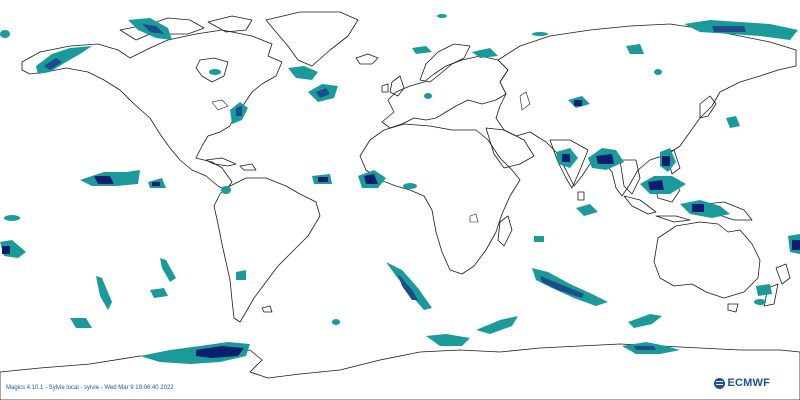 This screenshot has height=400, width=800. What do you see at coordinates (666, 161) in the screenshot?
I see `contour-philippines-dark` at bounding box center [666, 161].